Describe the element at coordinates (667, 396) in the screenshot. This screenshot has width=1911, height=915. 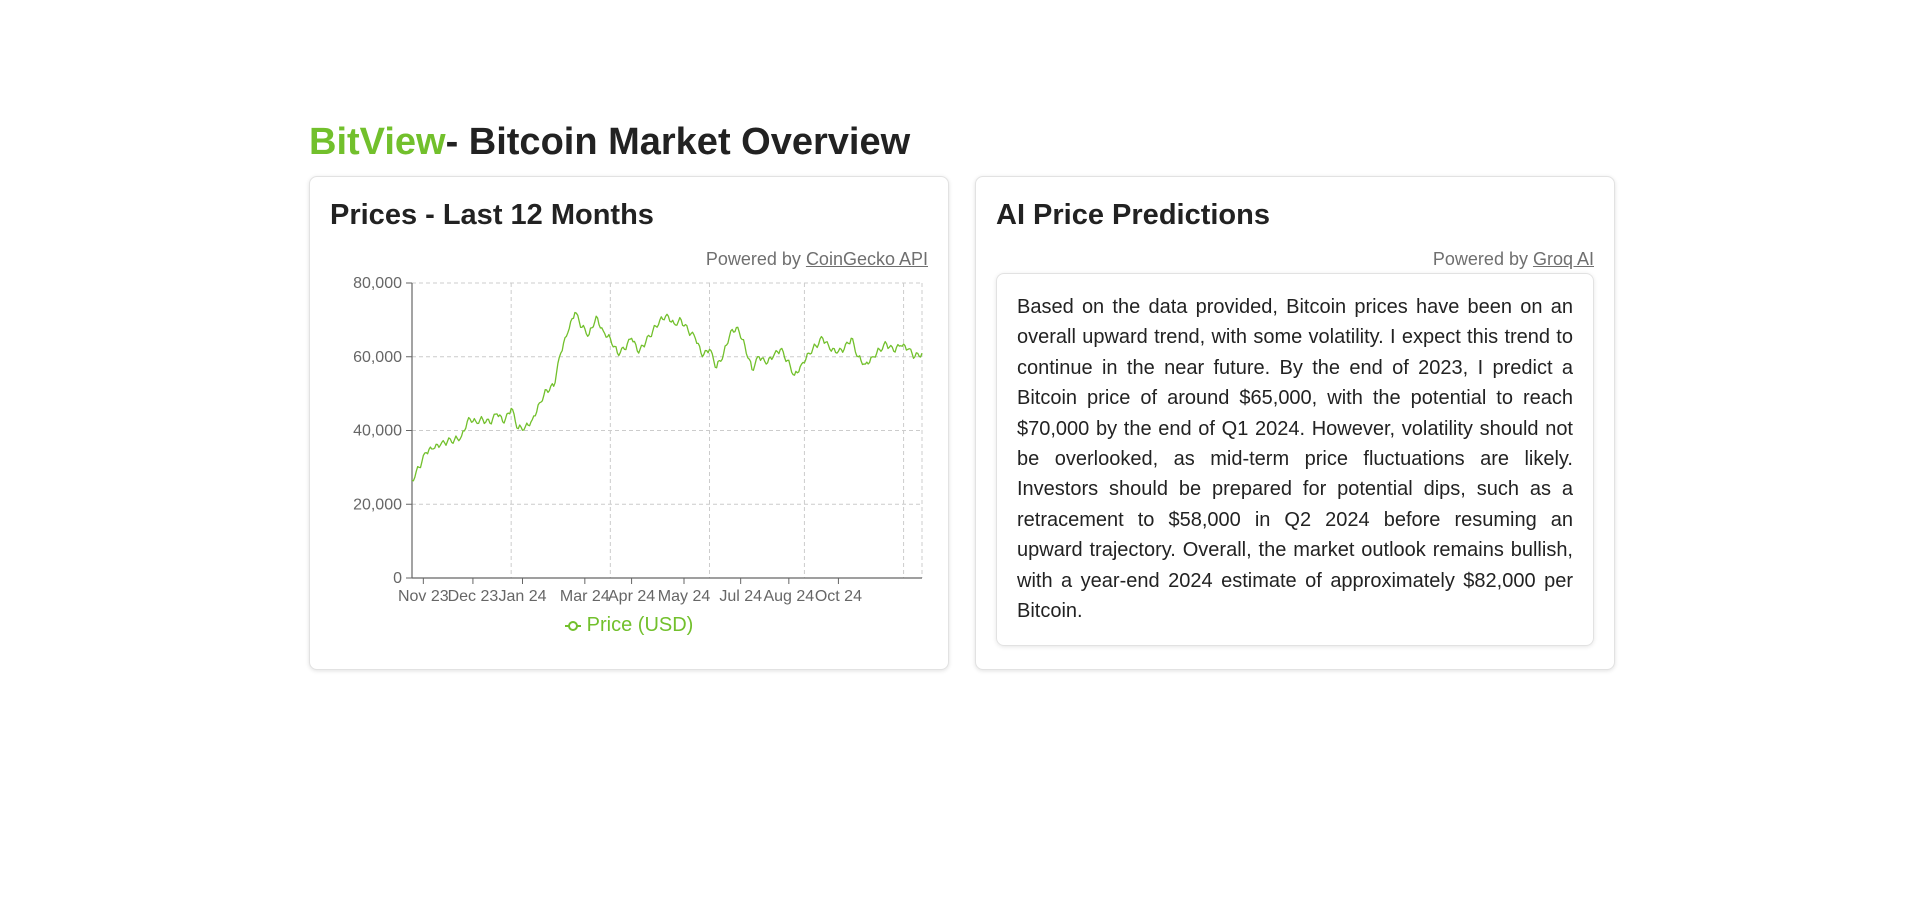
I see `price-series-line` at that location.